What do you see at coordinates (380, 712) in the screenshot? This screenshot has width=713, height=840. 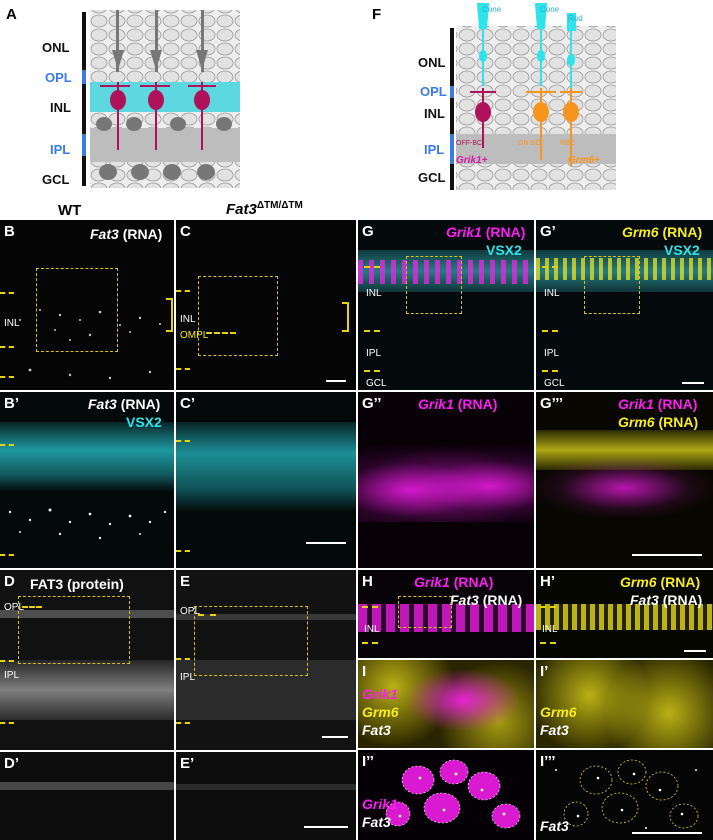 I see `i-label-grm6: Grm6` at bounding box center [380, 712].